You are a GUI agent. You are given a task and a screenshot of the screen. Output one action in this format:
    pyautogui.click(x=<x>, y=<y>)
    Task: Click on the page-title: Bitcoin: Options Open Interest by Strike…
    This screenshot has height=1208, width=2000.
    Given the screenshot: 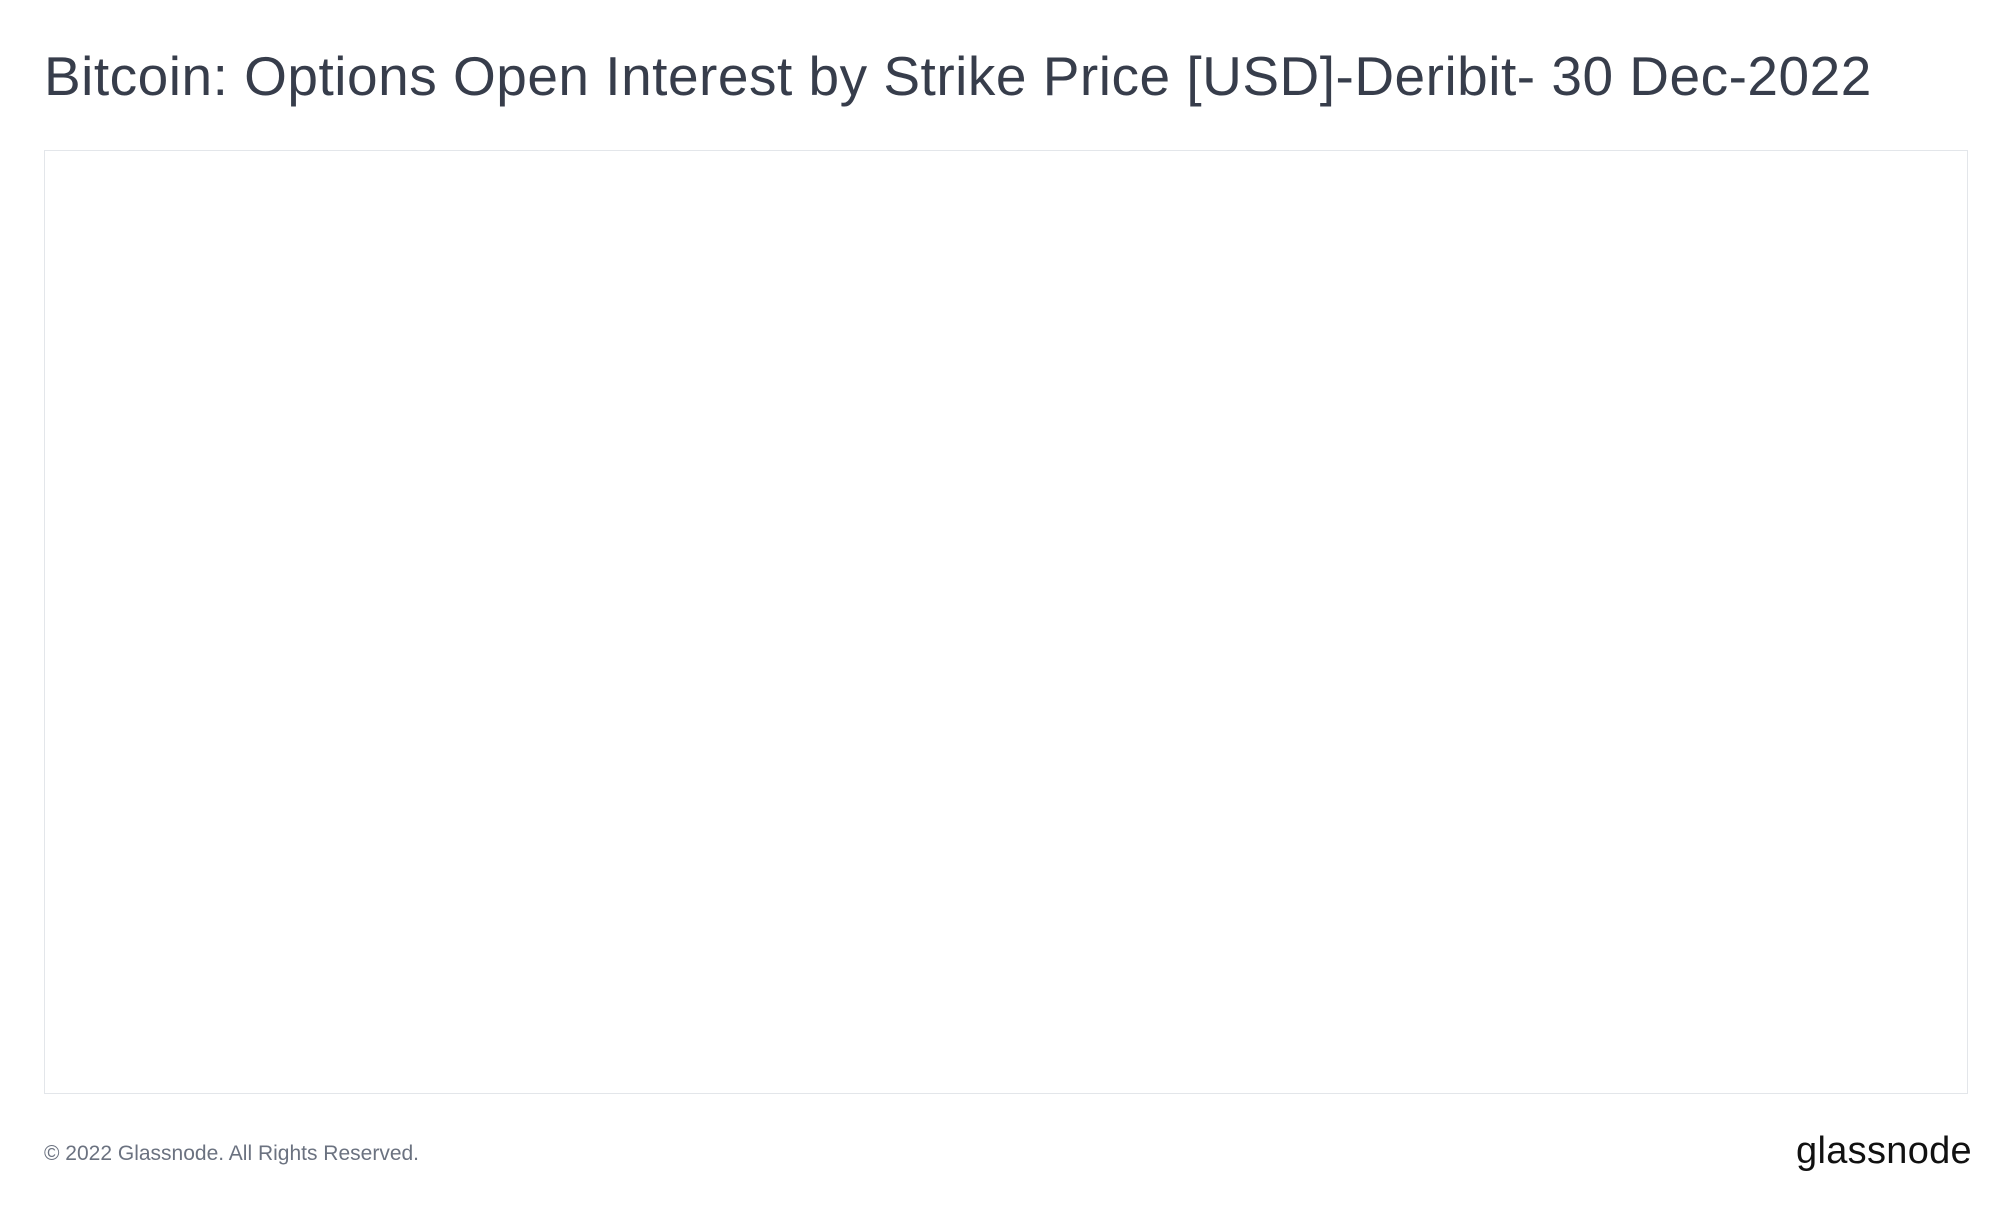 What is the action you would take?
    pyautogui.click(x=958, y=76)
    